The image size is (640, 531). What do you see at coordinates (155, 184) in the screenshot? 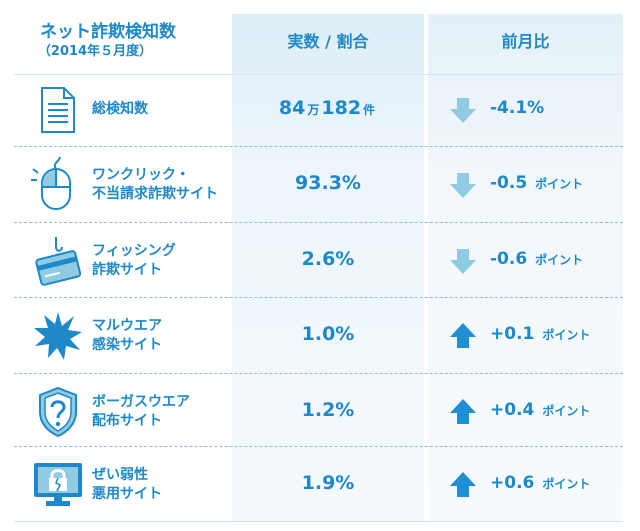
I see `row-label: ワンクリック・ 不当請求詐欺サイト` at bounding box center [155, 184].